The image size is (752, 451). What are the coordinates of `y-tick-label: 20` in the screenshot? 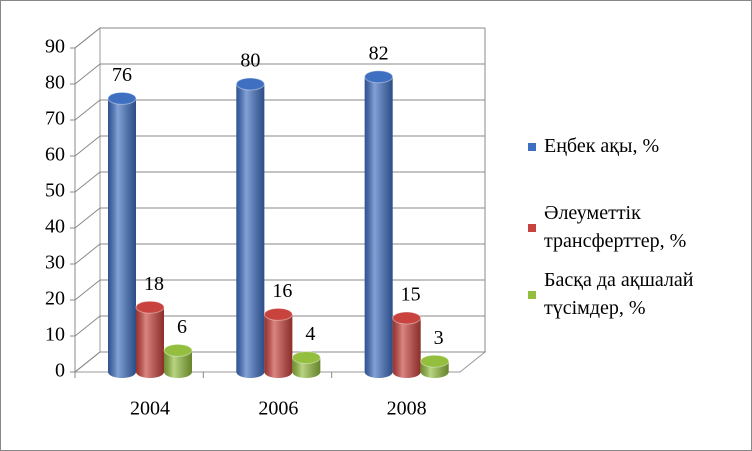 It's located at (55, 299).